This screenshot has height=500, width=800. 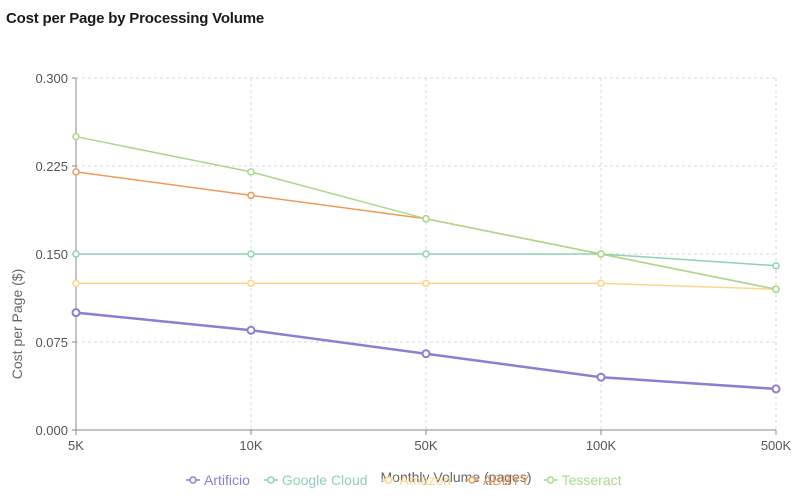 What do you see at coordinates (76, 445) in the screenshot?
I see `x-tick-label: 5K` at bounding box center [76, 445].